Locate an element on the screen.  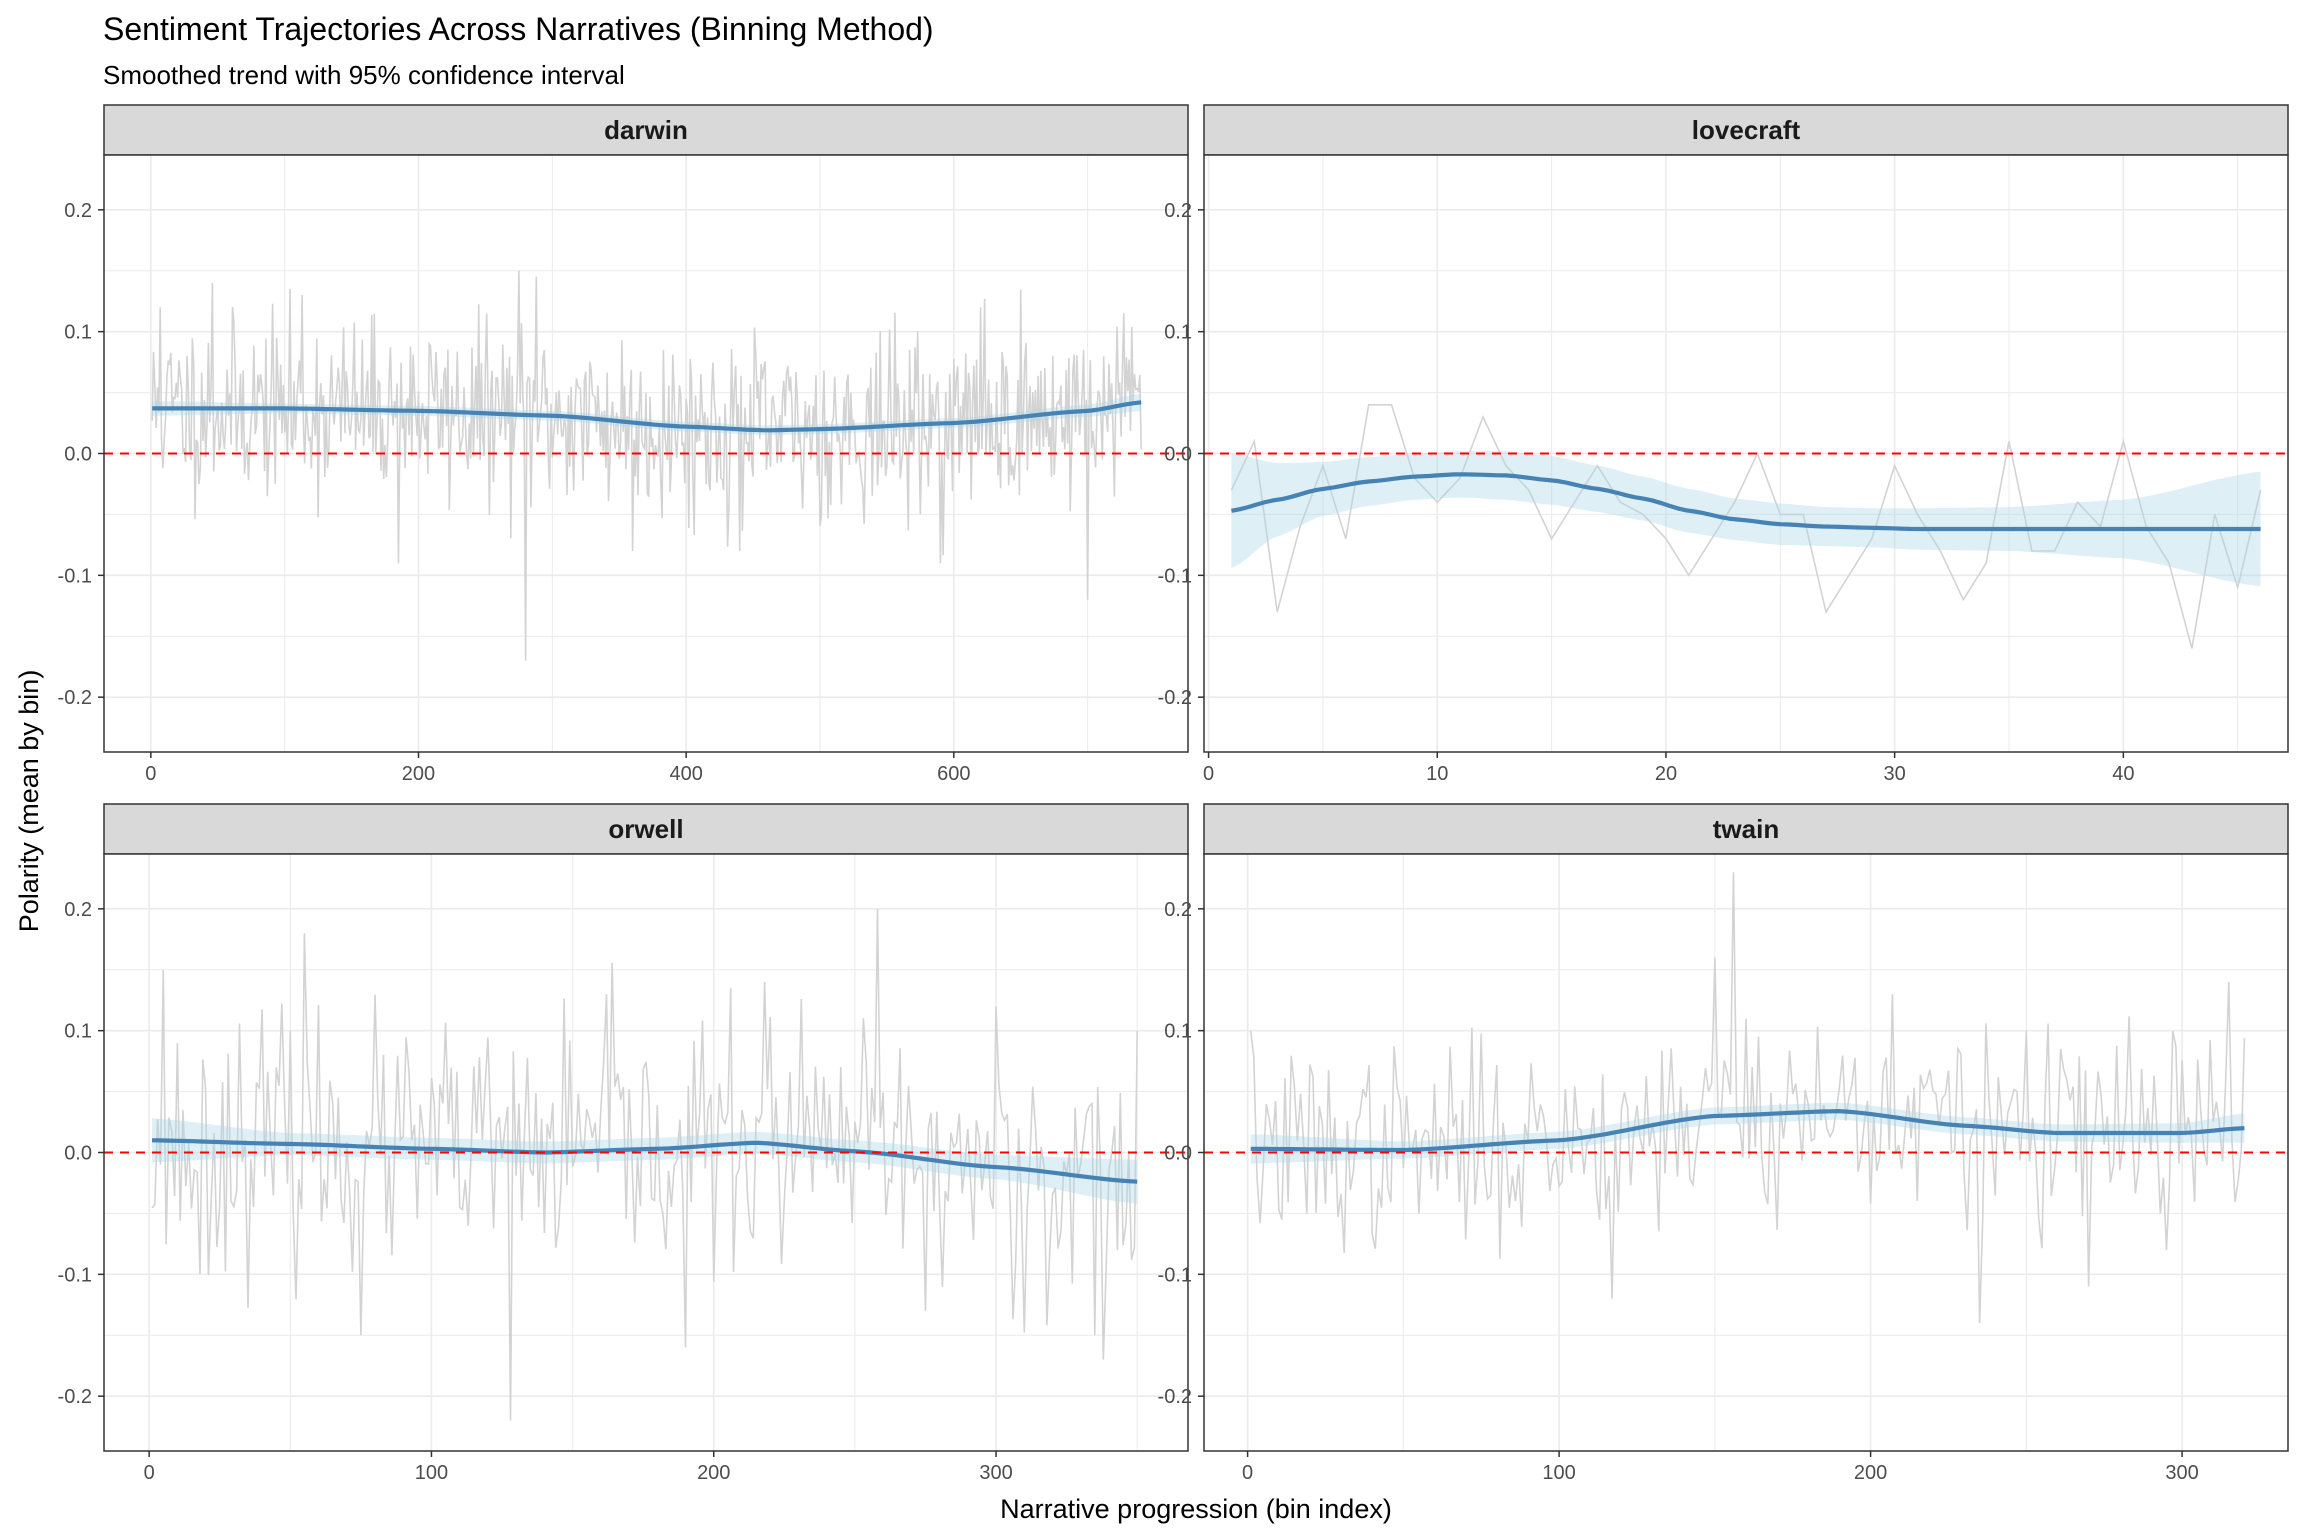
x-tick-label: 30 is located at coordinates (1895, 774).